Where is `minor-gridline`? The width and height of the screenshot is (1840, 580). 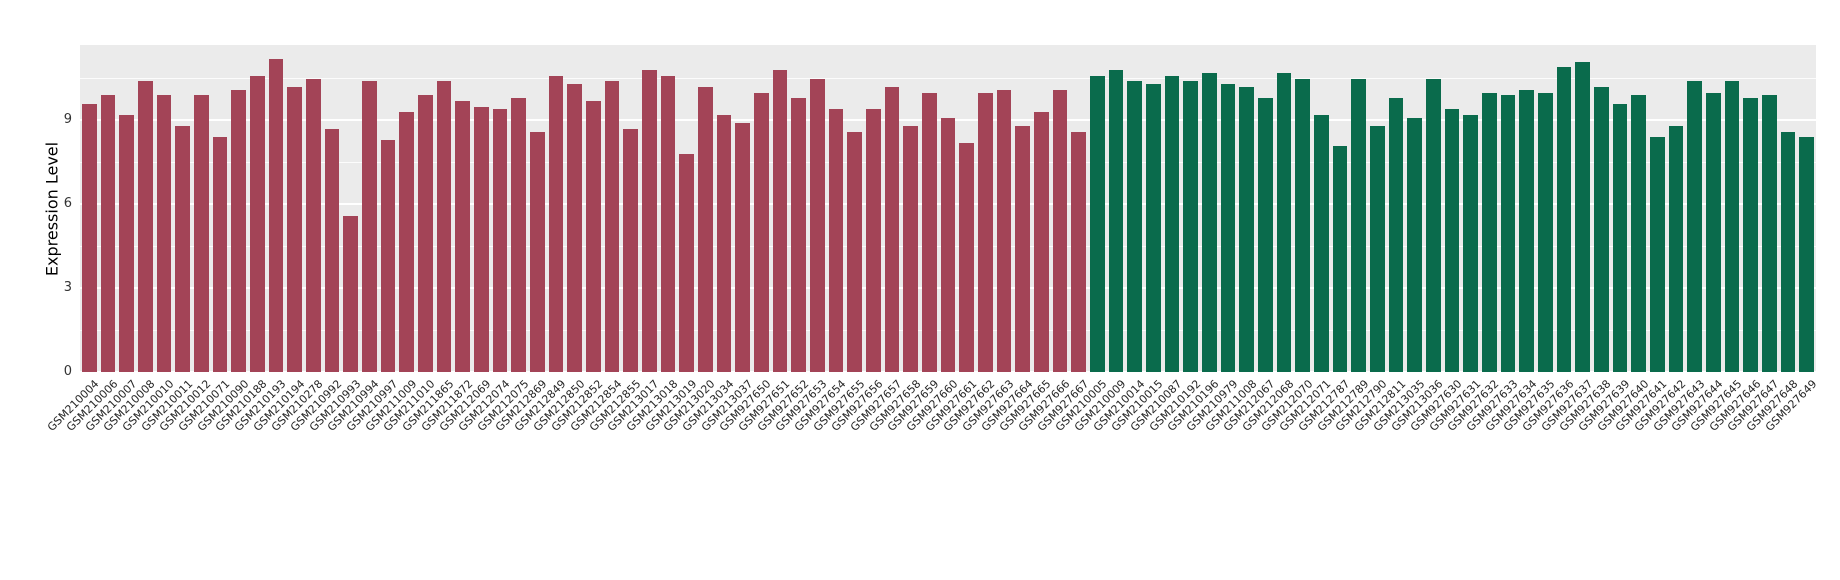
minor-gridline is located at coordinates (948, 79).